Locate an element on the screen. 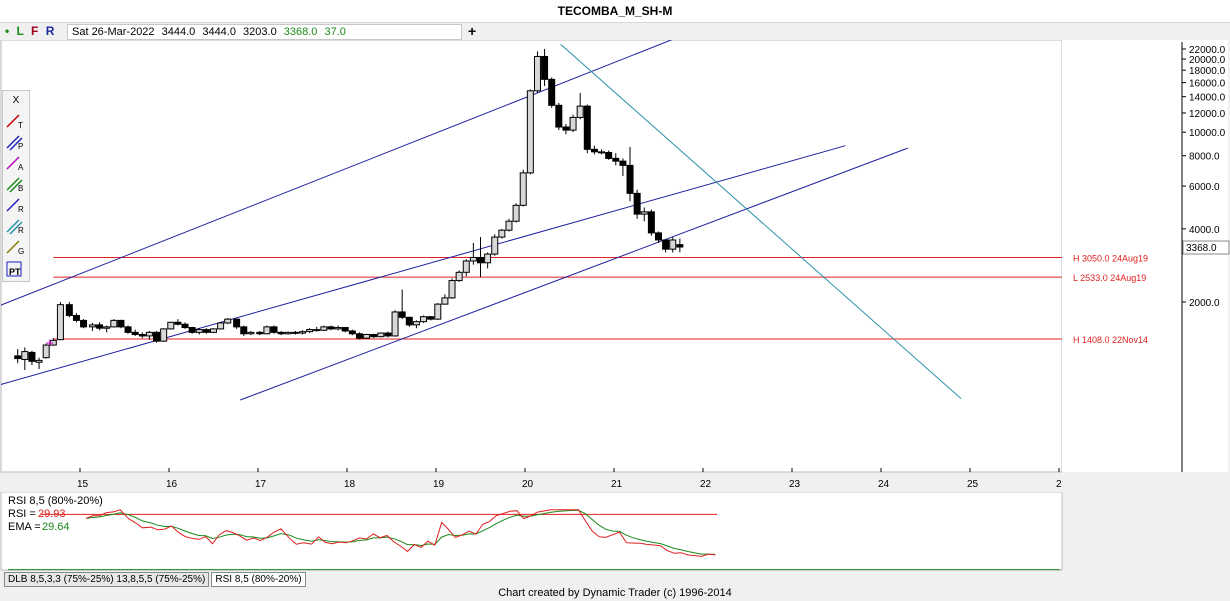 This screenshot has height=601, width=1230. x-tick-label: 15 is located at coordinates (83, 484).